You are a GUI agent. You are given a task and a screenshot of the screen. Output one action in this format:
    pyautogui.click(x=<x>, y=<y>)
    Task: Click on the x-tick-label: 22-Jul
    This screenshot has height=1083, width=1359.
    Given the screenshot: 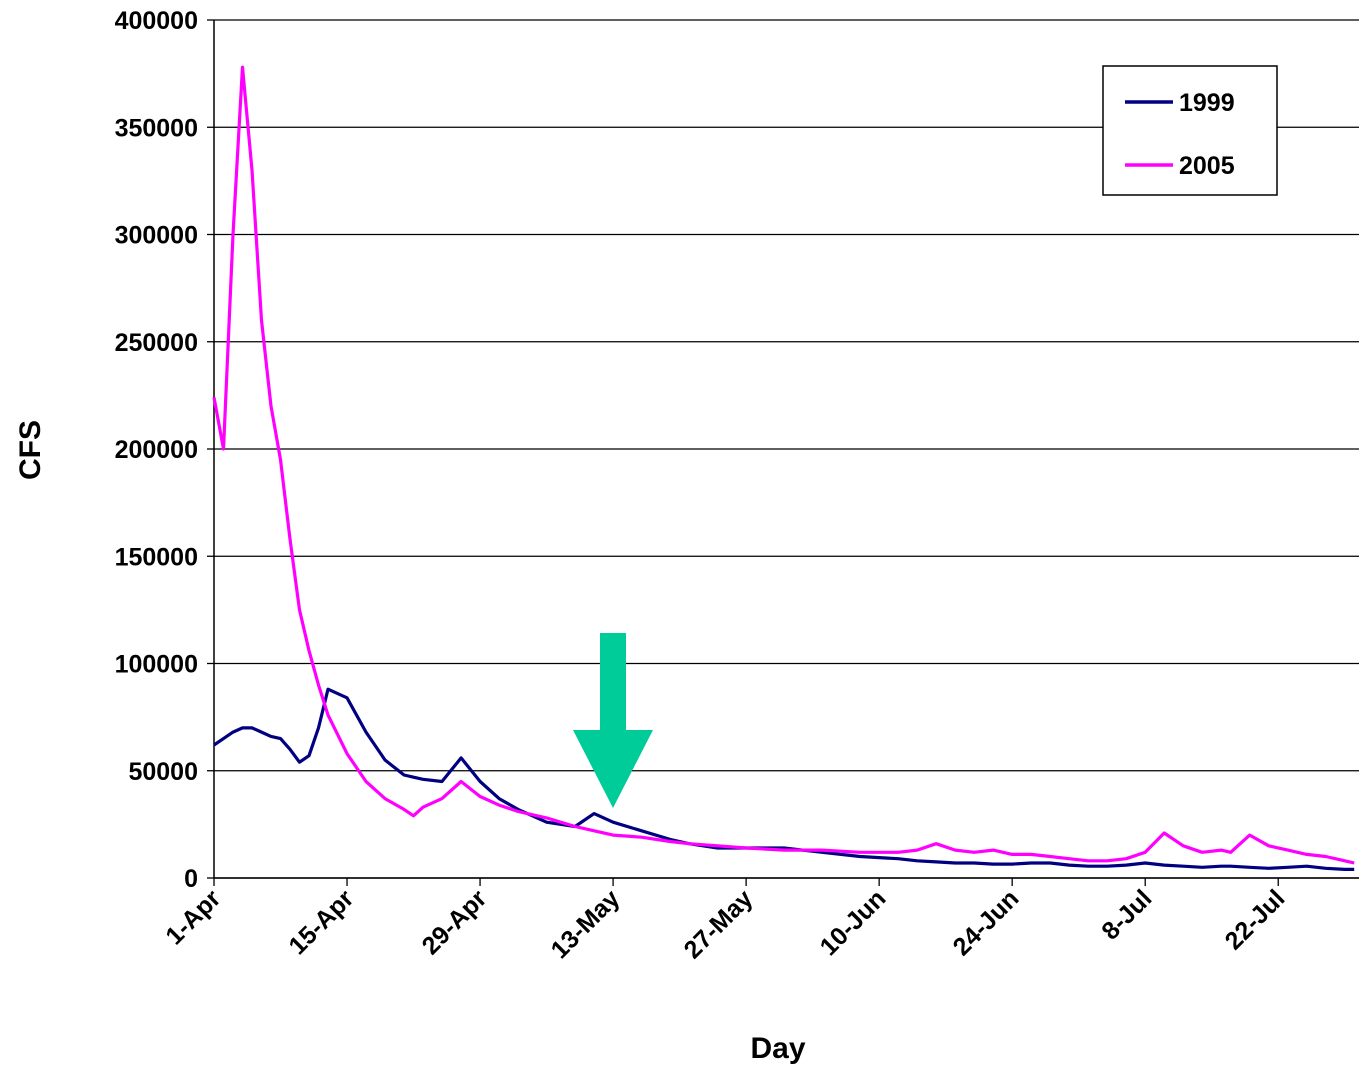 What is the action you would take?
    pyautogui.click(x=1255, y=919)
    